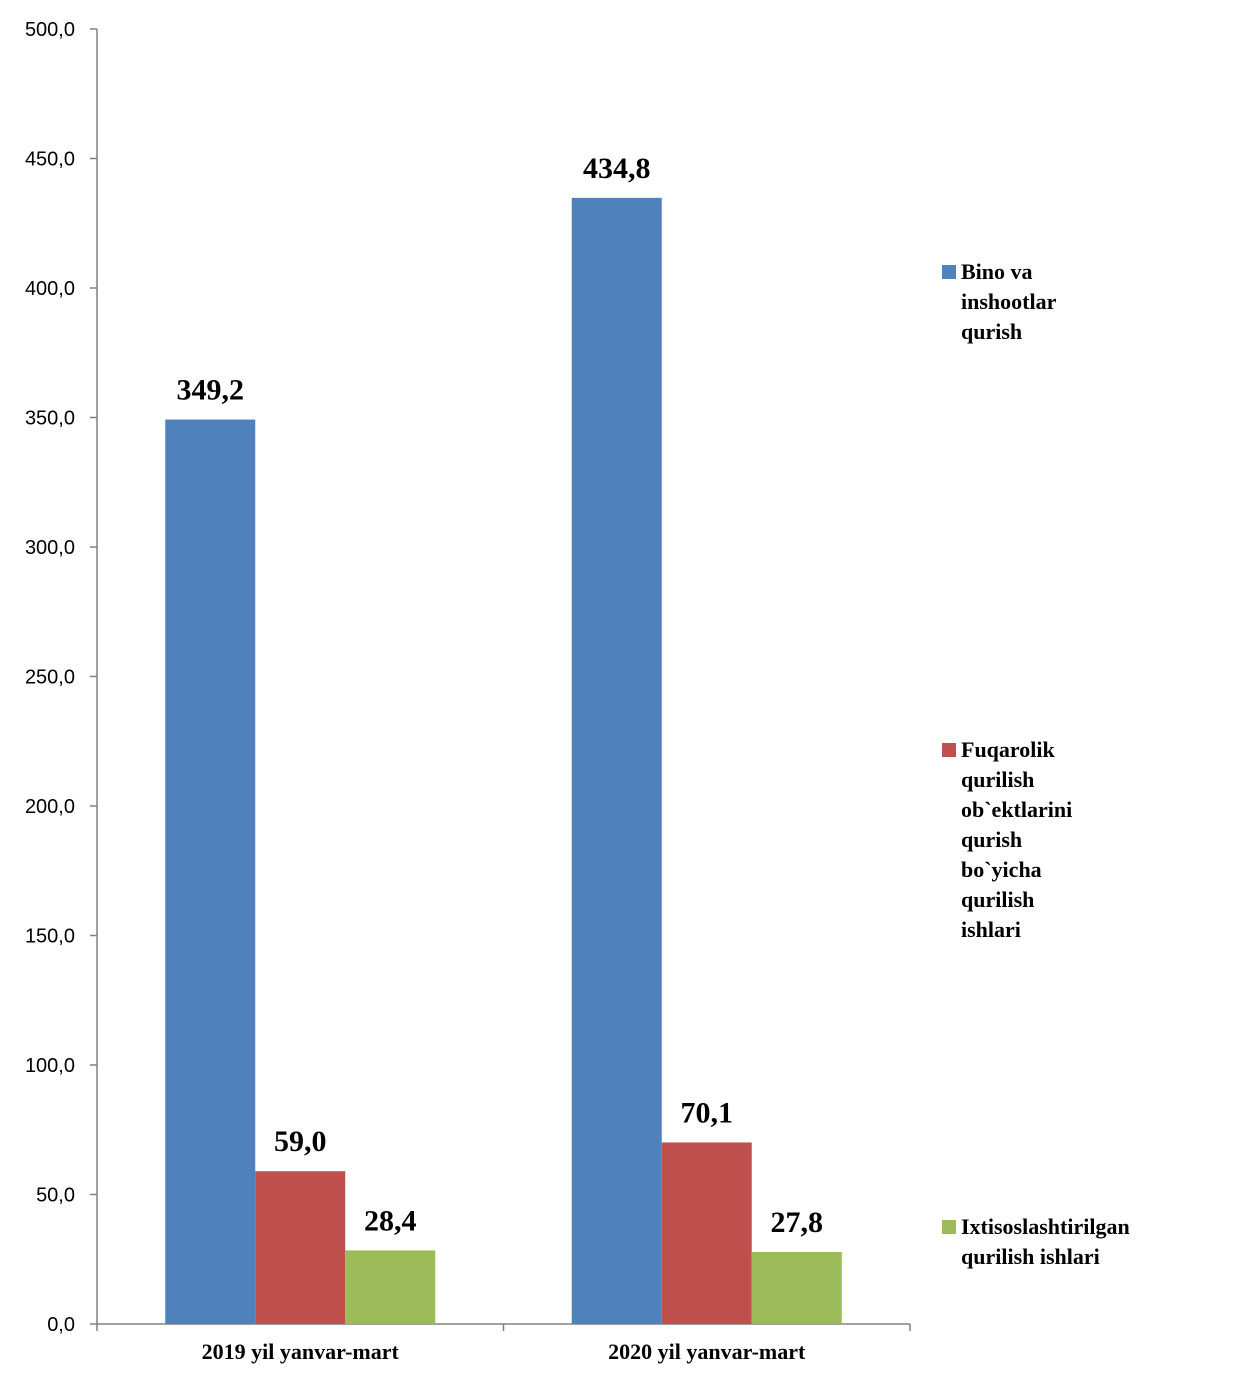 The image size is (1253, 1378). What do you see at coordinates (50, 937) in the screenshot?
I see `y-tick-label: 150,0` at bounding box center [50, 937].